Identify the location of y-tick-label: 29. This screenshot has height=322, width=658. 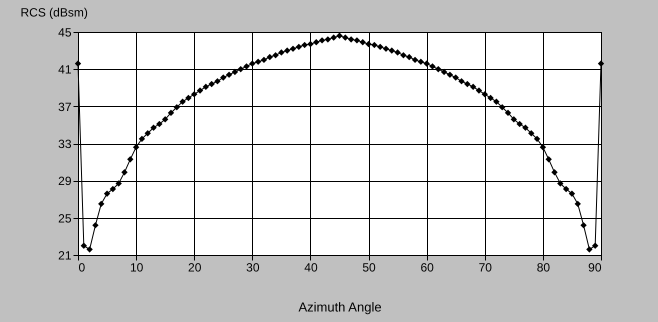
(65, 181).